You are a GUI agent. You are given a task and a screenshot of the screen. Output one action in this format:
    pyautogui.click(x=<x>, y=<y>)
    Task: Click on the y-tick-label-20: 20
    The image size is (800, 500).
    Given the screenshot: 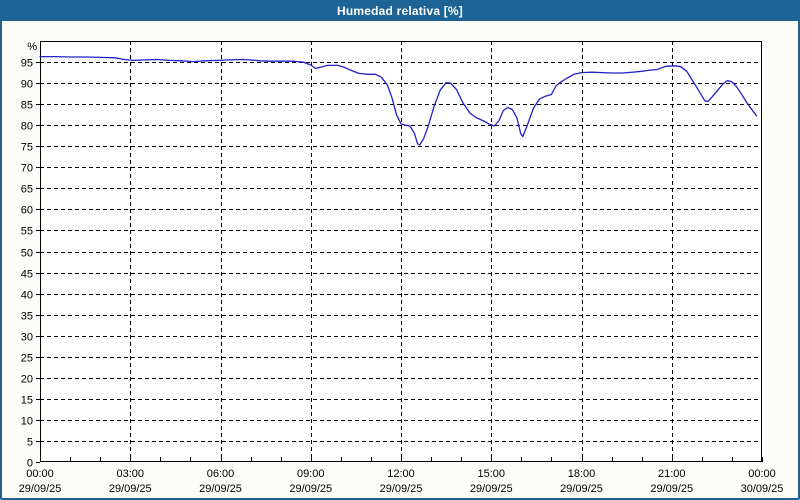 What is the action you would take?
    pyautogui.click(x=27, y=380)
    